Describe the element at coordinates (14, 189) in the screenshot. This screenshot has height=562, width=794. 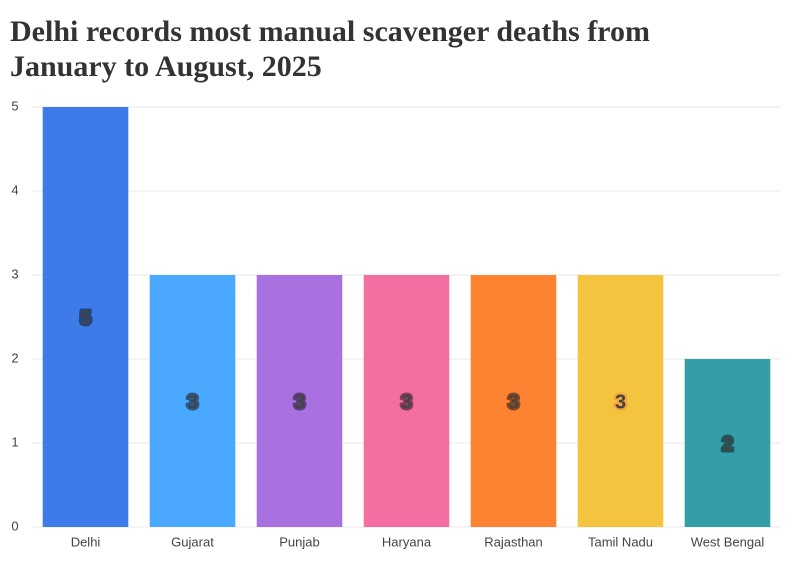
I see `y-tick-label: 4` at that location.